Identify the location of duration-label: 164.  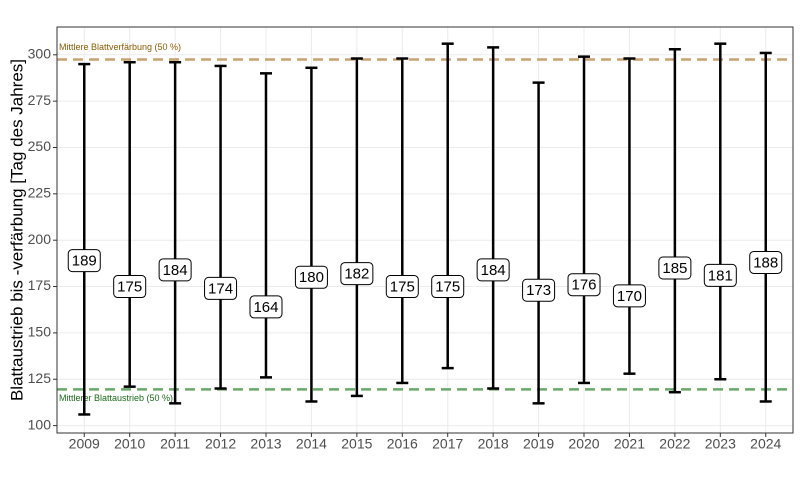
(265, 307).